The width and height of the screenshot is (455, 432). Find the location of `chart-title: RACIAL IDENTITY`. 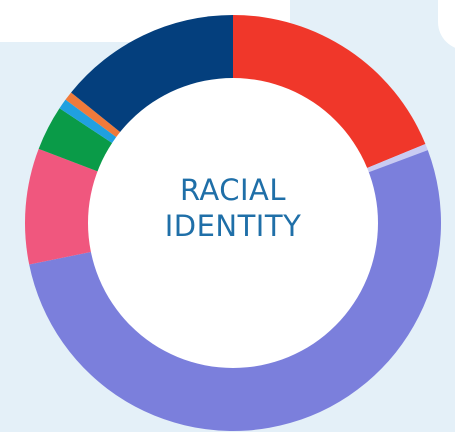

chart-title: RACIAL IDENTITY is located at coordinates (233, 208).